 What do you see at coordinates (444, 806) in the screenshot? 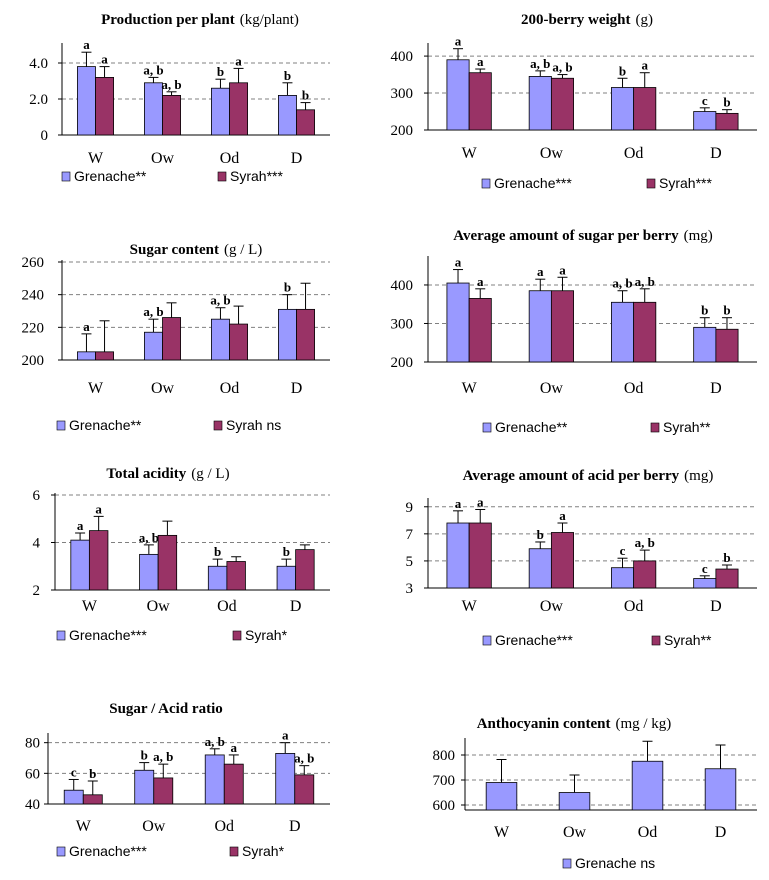
I see `y-tick-label: 600` at bounding box center [444, 806].